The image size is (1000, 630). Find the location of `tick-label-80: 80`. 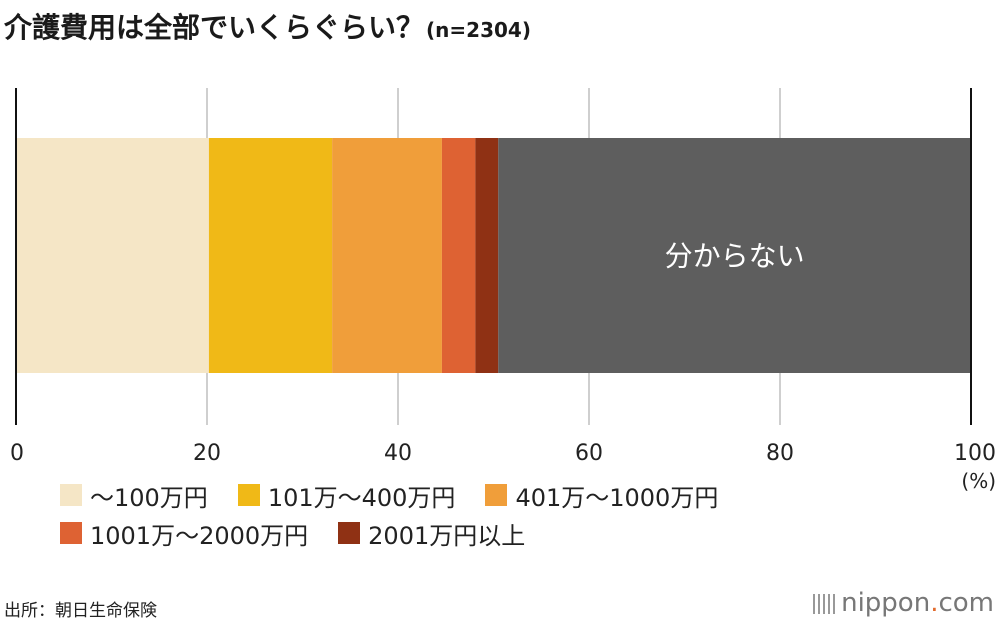

tick-label-80: 80 is located at coordinates (780, 453).